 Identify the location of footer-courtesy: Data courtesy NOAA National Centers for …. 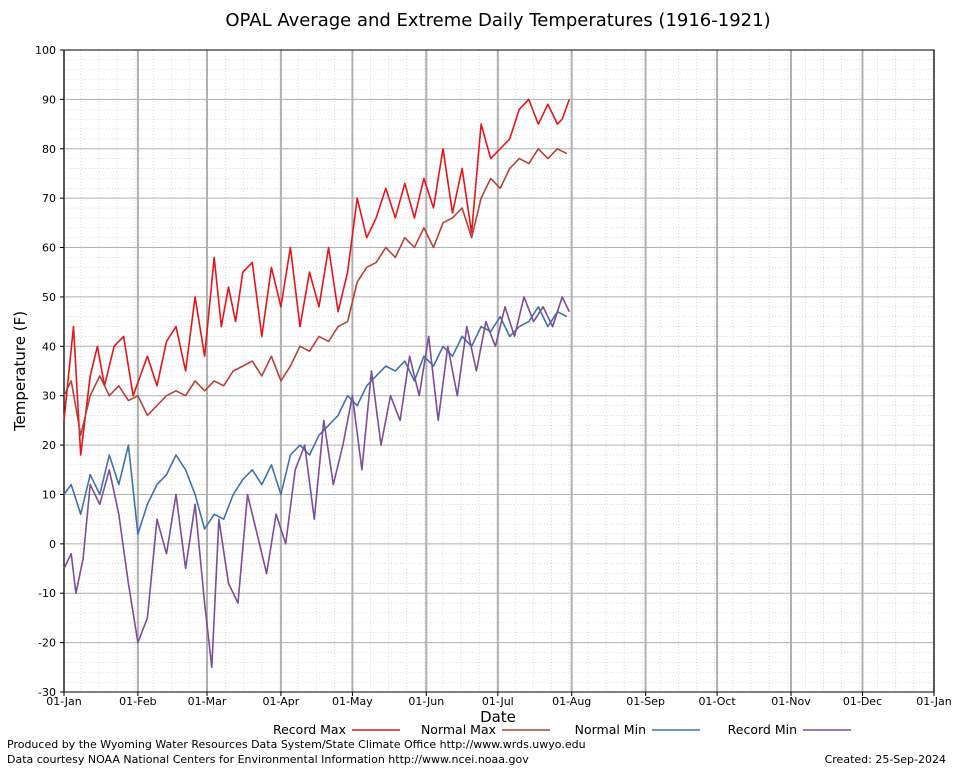
(268, 759).